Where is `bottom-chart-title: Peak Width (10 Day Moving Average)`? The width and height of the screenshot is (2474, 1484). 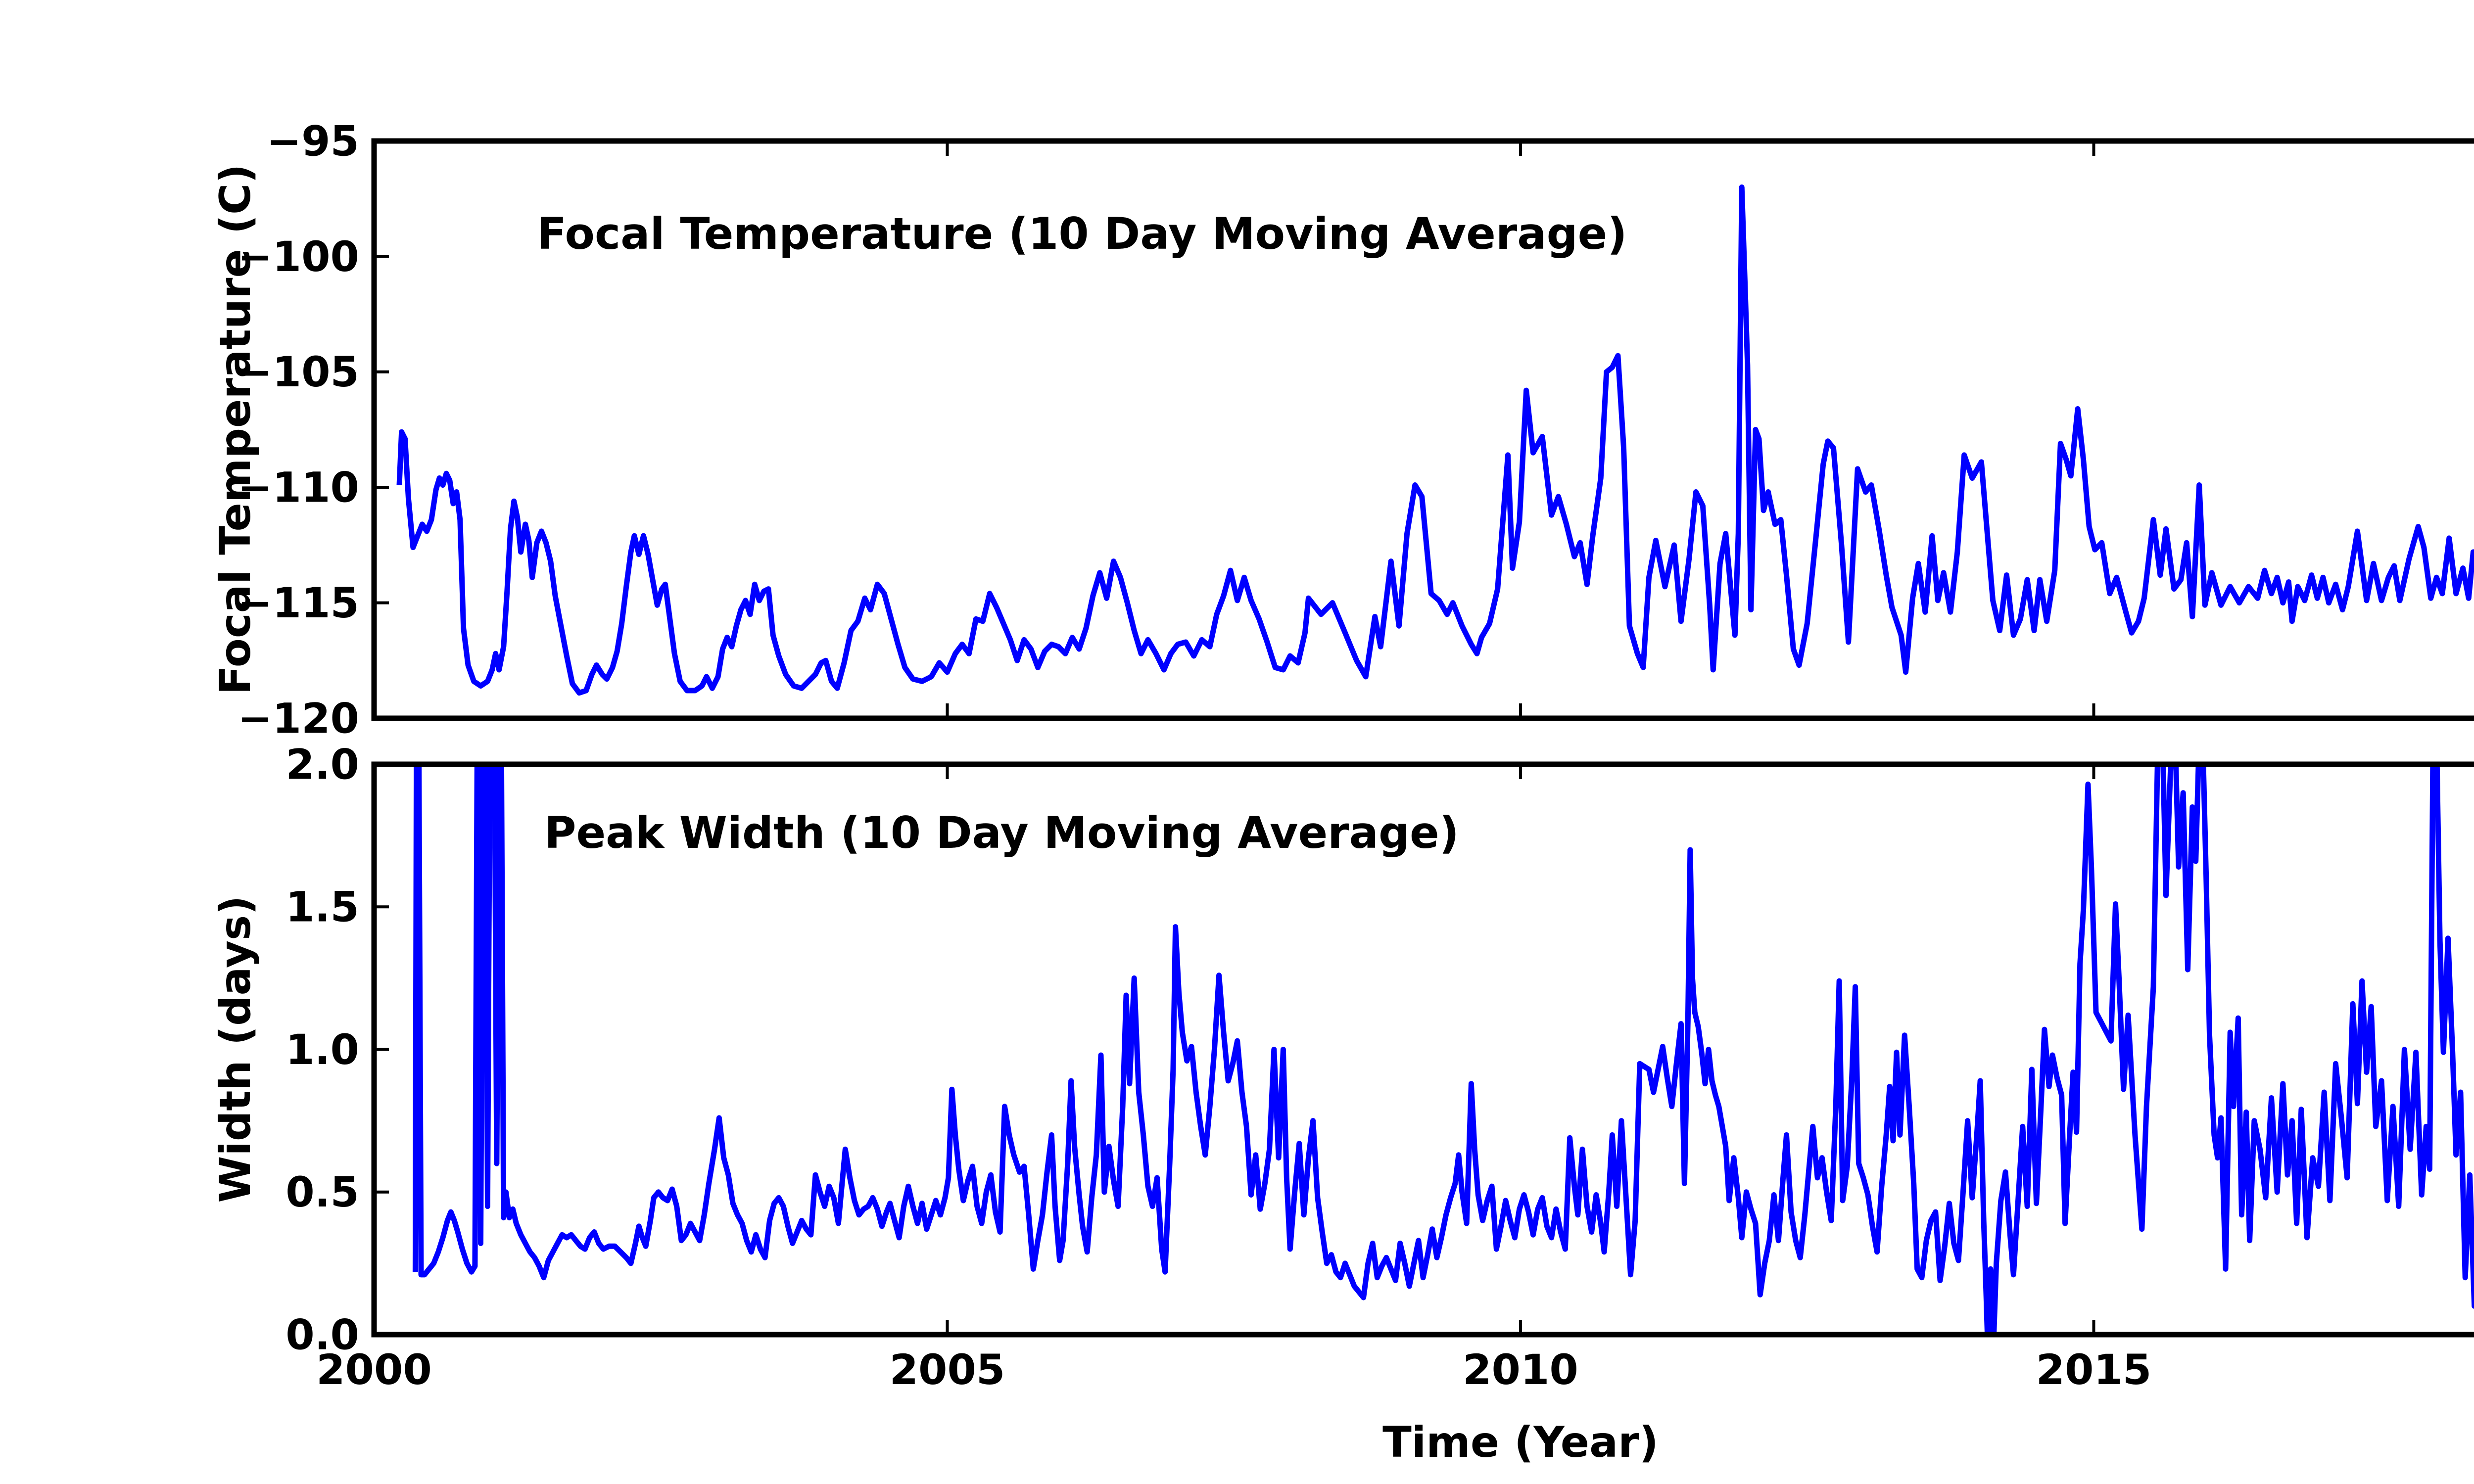
bottom-chart-title: Peak Width (10 Day Moving Average) is located at coordinates (1002, 832).